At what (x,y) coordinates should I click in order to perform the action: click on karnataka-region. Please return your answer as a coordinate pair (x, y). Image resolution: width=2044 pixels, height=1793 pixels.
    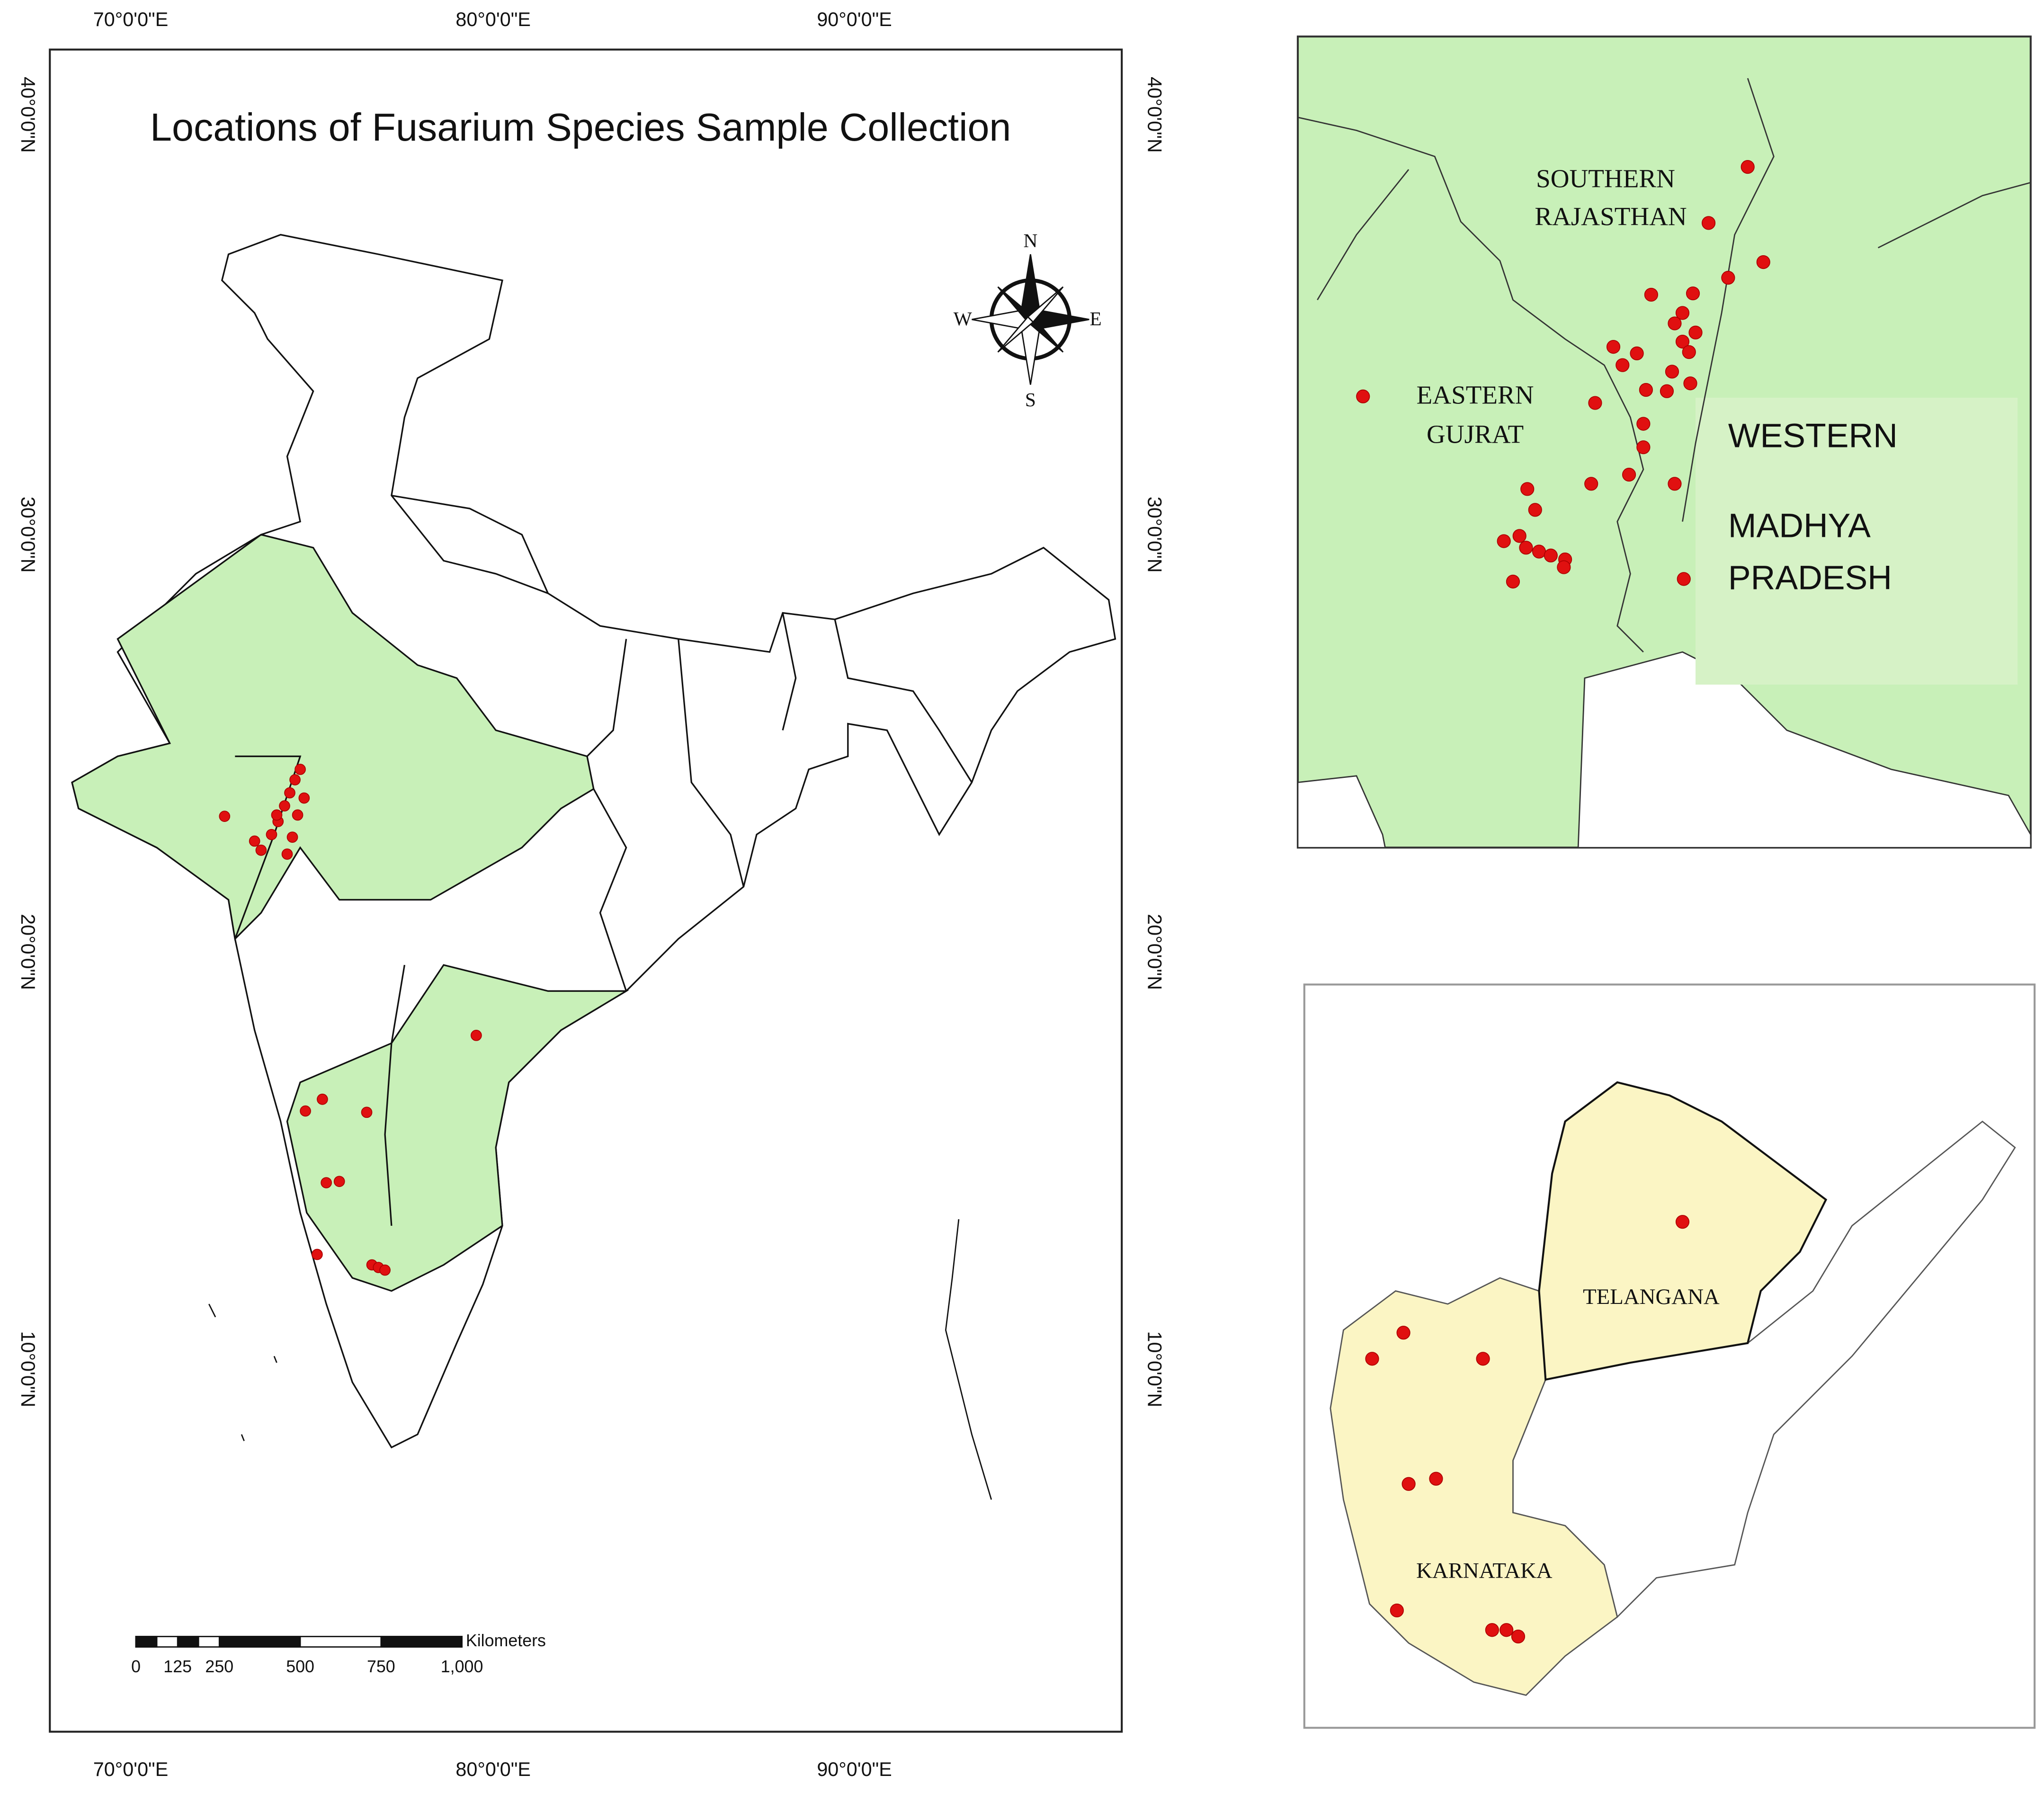
    Looking at the image, I should click on (1474, 1486).